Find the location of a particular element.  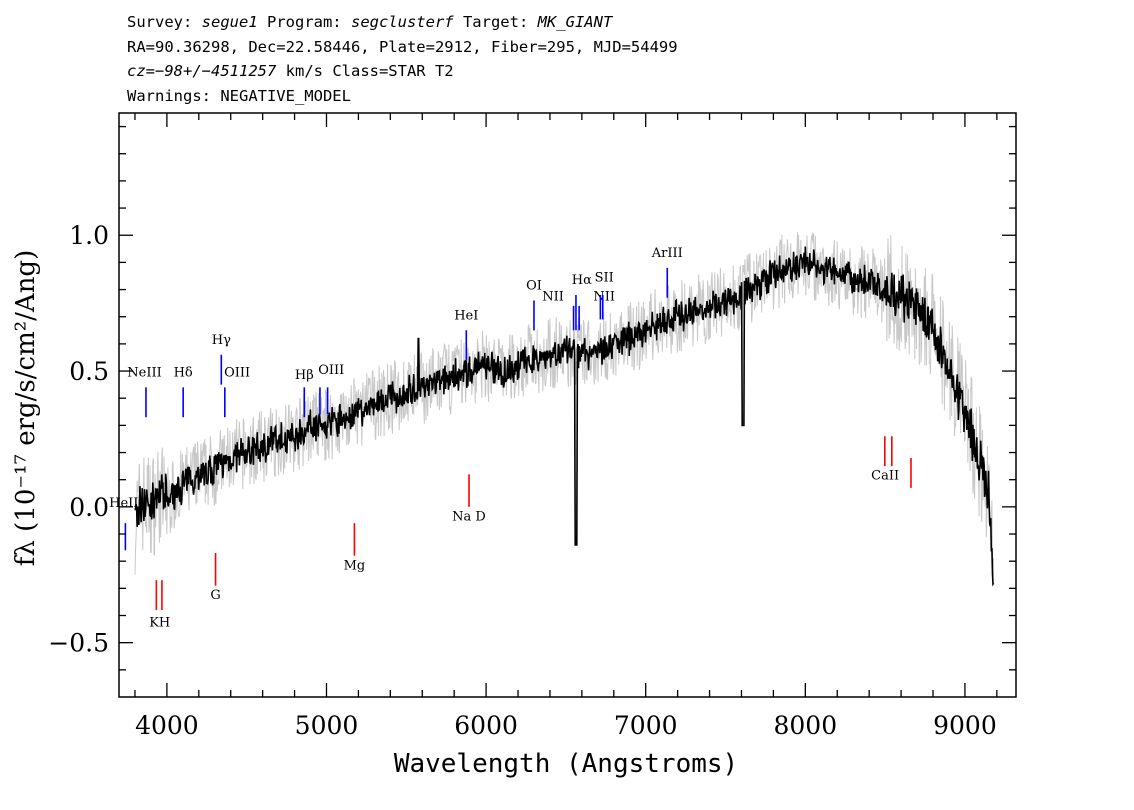

emission-line-label: ArIII is located at coordinates (667, 253).